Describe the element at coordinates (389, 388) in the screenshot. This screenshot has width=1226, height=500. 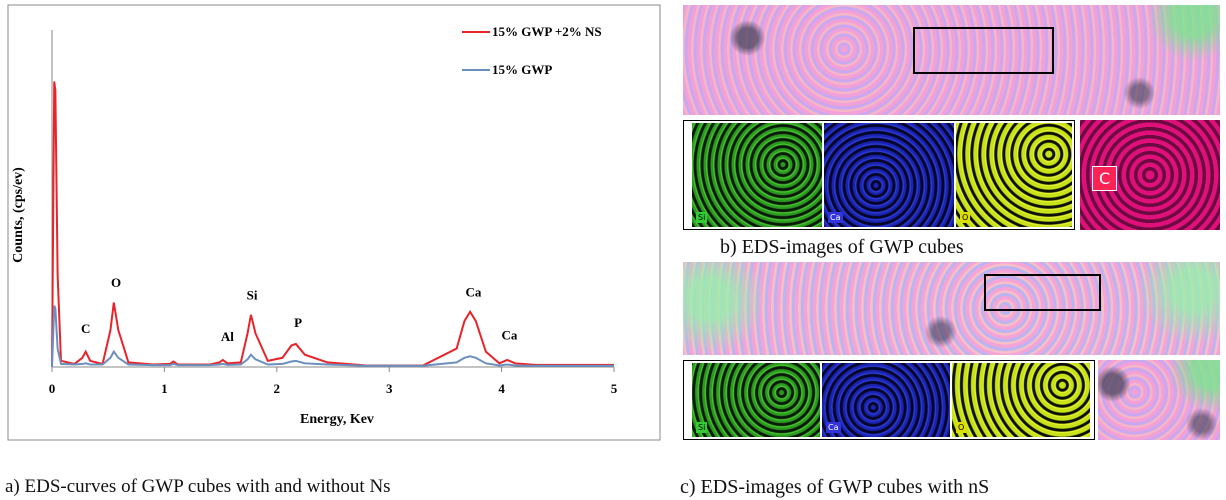
I see `x-tick-label: 3` at that location.